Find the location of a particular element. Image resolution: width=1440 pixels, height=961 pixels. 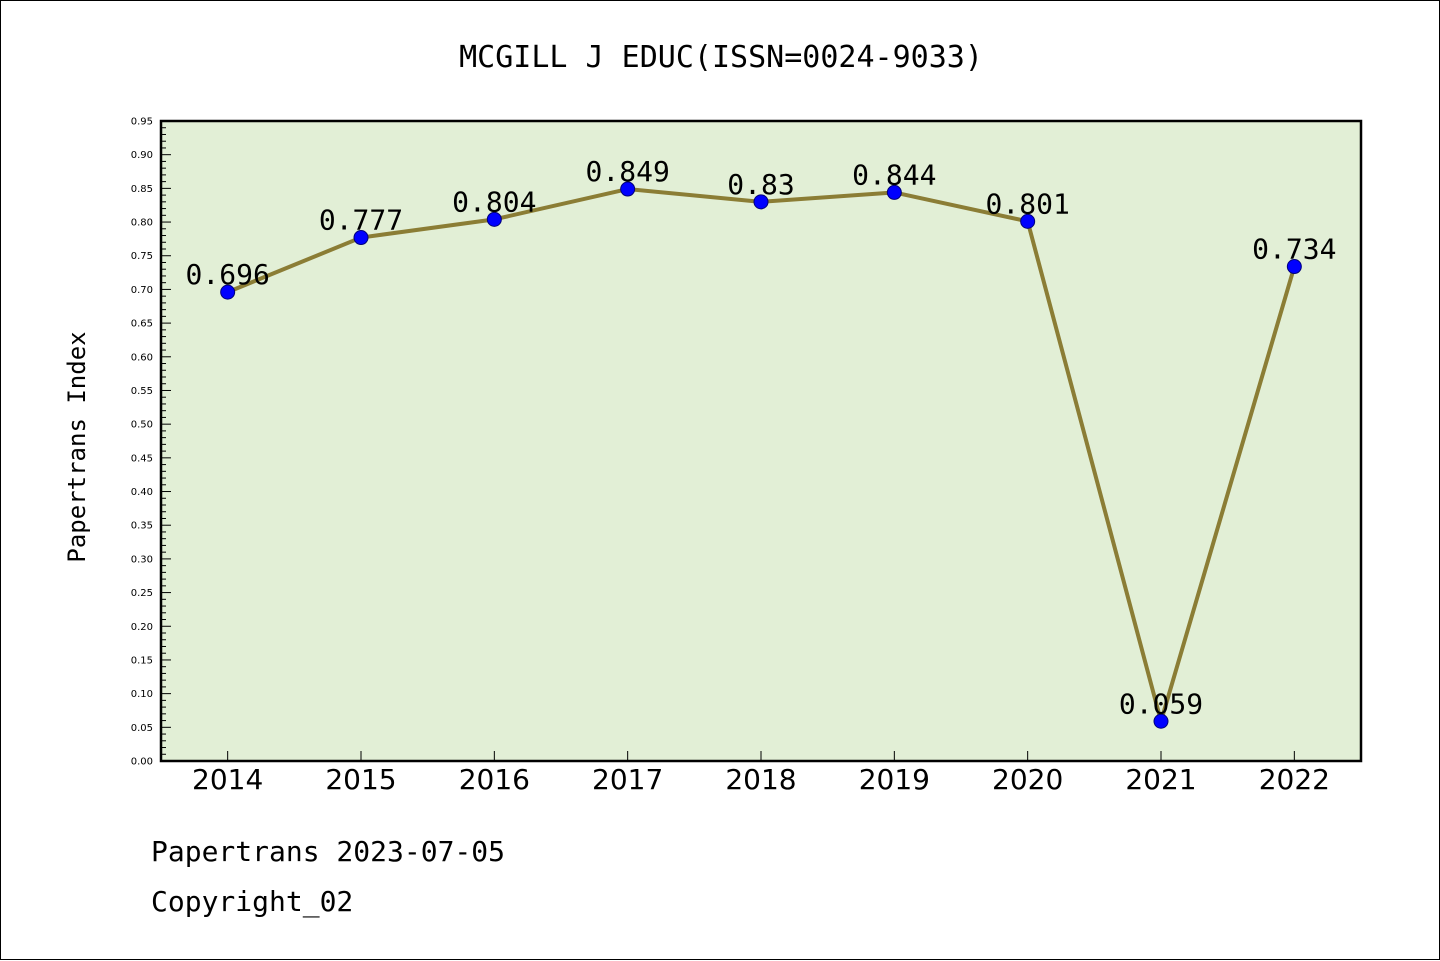

data-label-2019: 0.844 is located at coordinates (894, 174).